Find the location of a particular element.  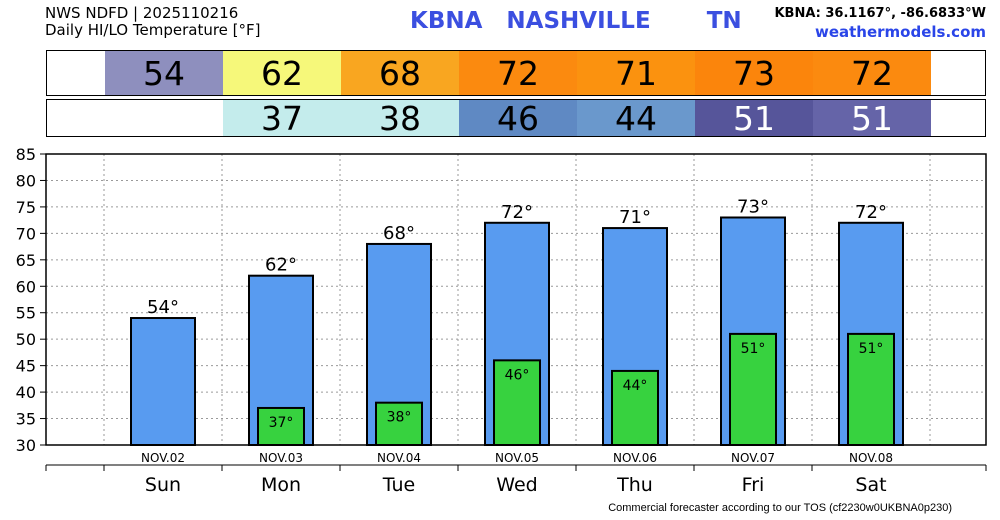

low-bar-label: 44° is located at coordinates (635, 386).